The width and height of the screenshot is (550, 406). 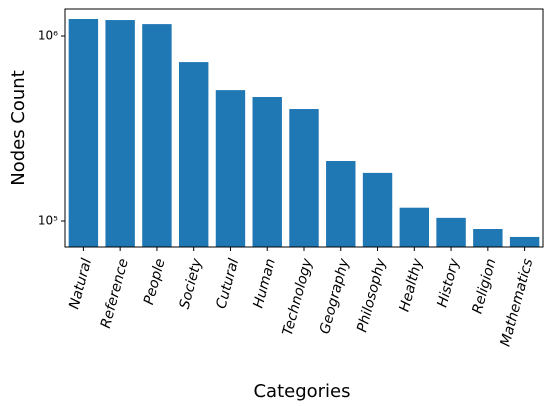 What do you see at coordinates (191, 283) in the screenshot?
I see `x-tick-label: Society` at bounding box center [191, 283].